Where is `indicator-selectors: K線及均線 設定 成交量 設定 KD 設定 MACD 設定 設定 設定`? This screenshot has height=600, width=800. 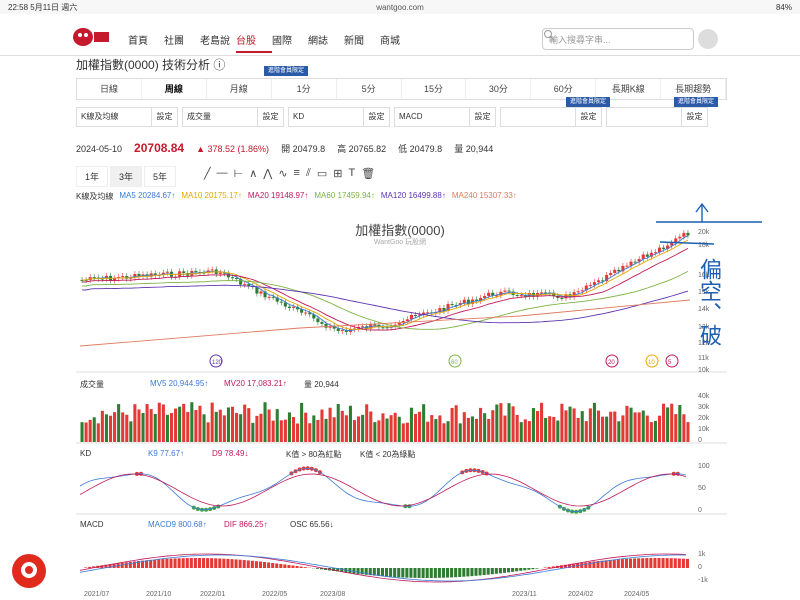
indicator-selectors: K線及均線 設定 成交量 設定 KD 設定 MACD 設定 設定 設定 is located at coordinates (401, 117).